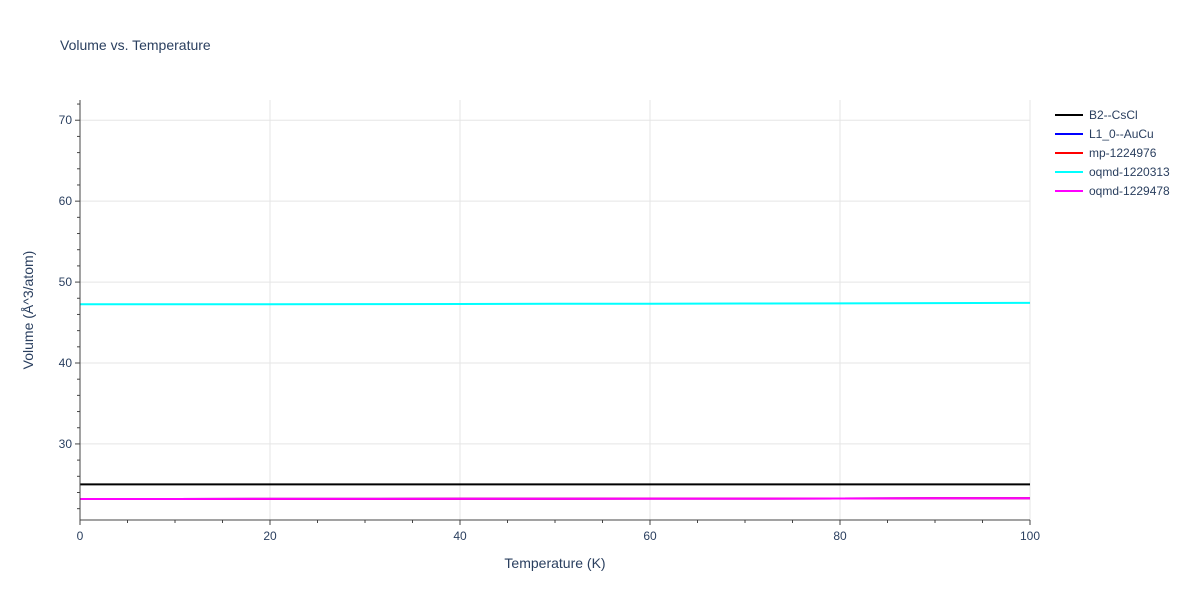 Image resolution: width=1200 pixels, height=600 pixels. I want to click on y-tick-label: 40, so click(66, 363).